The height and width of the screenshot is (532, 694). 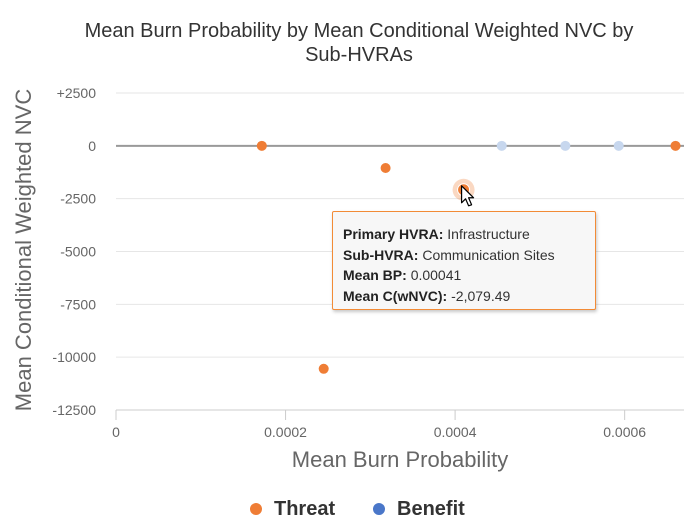 I want to click on legend-item-threat: Threat, so click(x=292, y=509).